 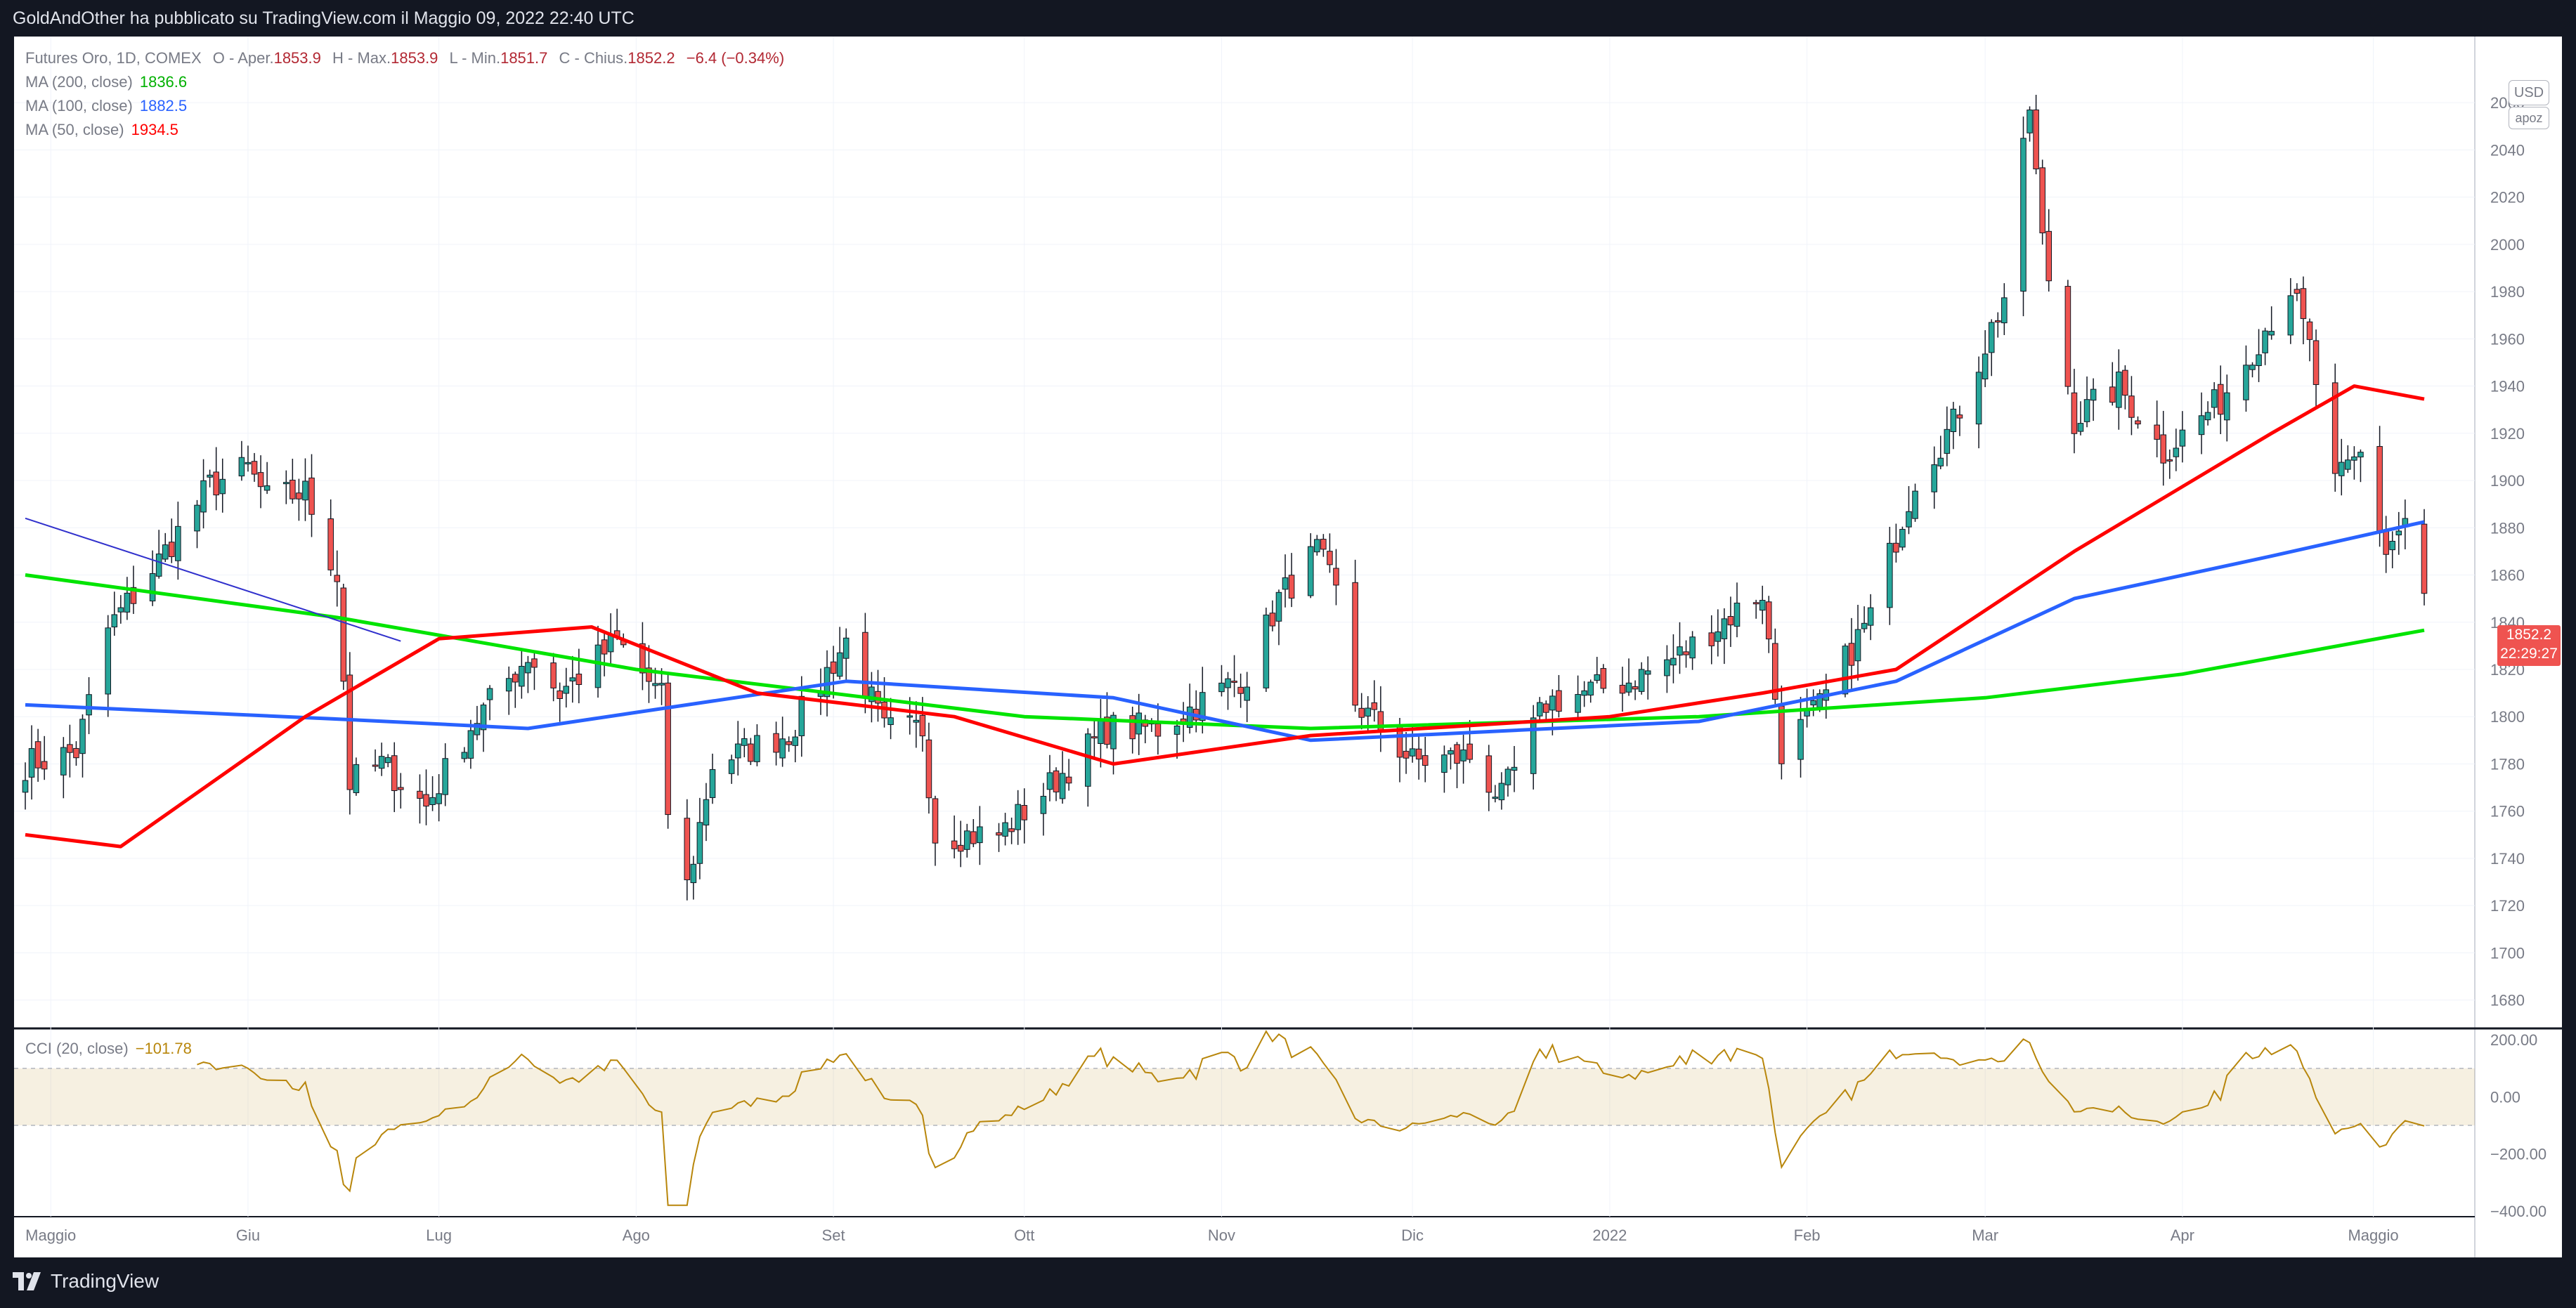 What do you see at coordinates (154, 129) in the screenshot?
I see `legend-ma50-value: 1934.5` at bounding box center [154, 129].